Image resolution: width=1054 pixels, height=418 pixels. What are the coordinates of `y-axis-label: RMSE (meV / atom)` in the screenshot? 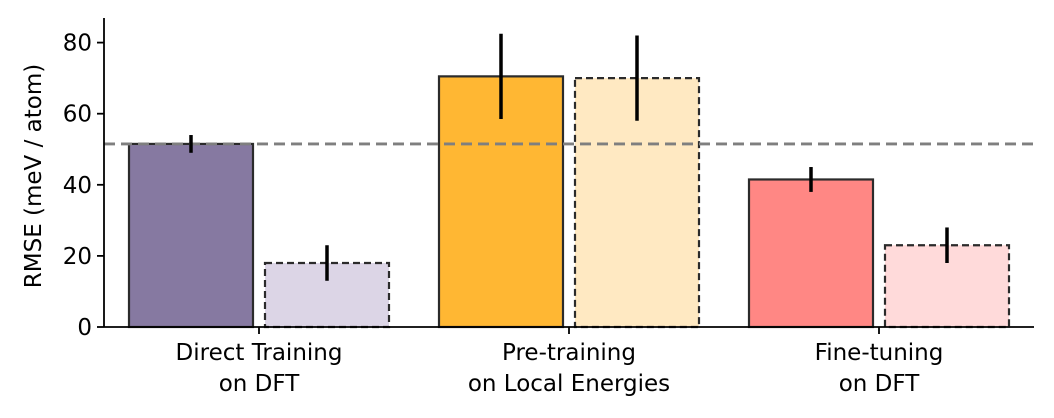 It's located at (34, 176).